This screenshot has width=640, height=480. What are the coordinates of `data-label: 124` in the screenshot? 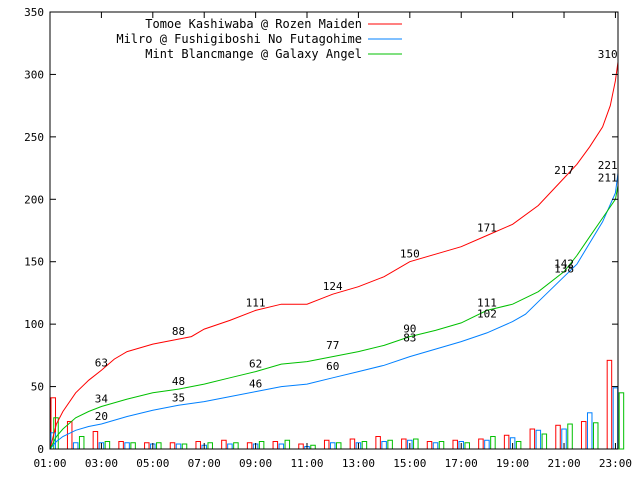 It's located at (333, 286).